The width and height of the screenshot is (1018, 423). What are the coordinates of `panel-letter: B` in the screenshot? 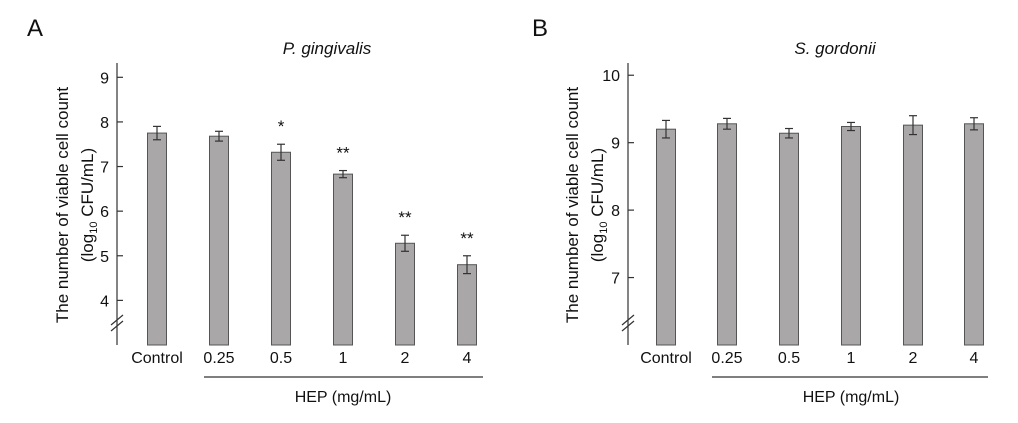 It's located at (540, 28).